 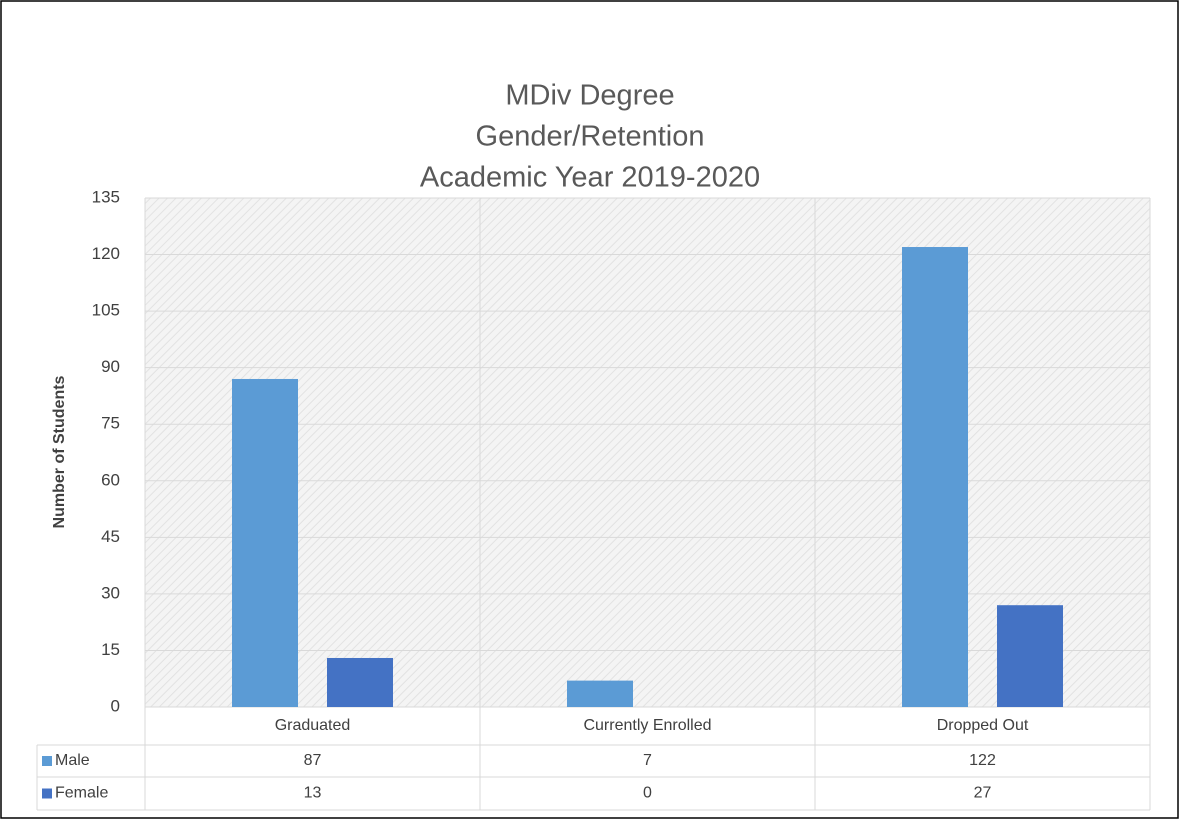 I want to click on y-tick-label: 30, so click(x=110, y=592).